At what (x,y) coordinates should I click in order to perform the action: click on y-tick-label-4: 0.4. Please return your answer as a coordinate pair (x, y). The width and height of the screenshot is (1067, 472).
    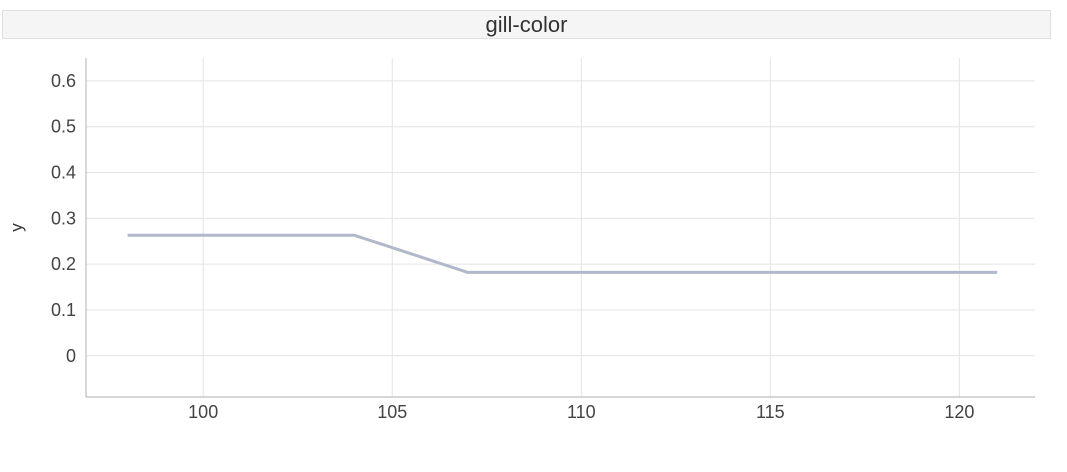
    Looking at the image, I should click on (63, 173).